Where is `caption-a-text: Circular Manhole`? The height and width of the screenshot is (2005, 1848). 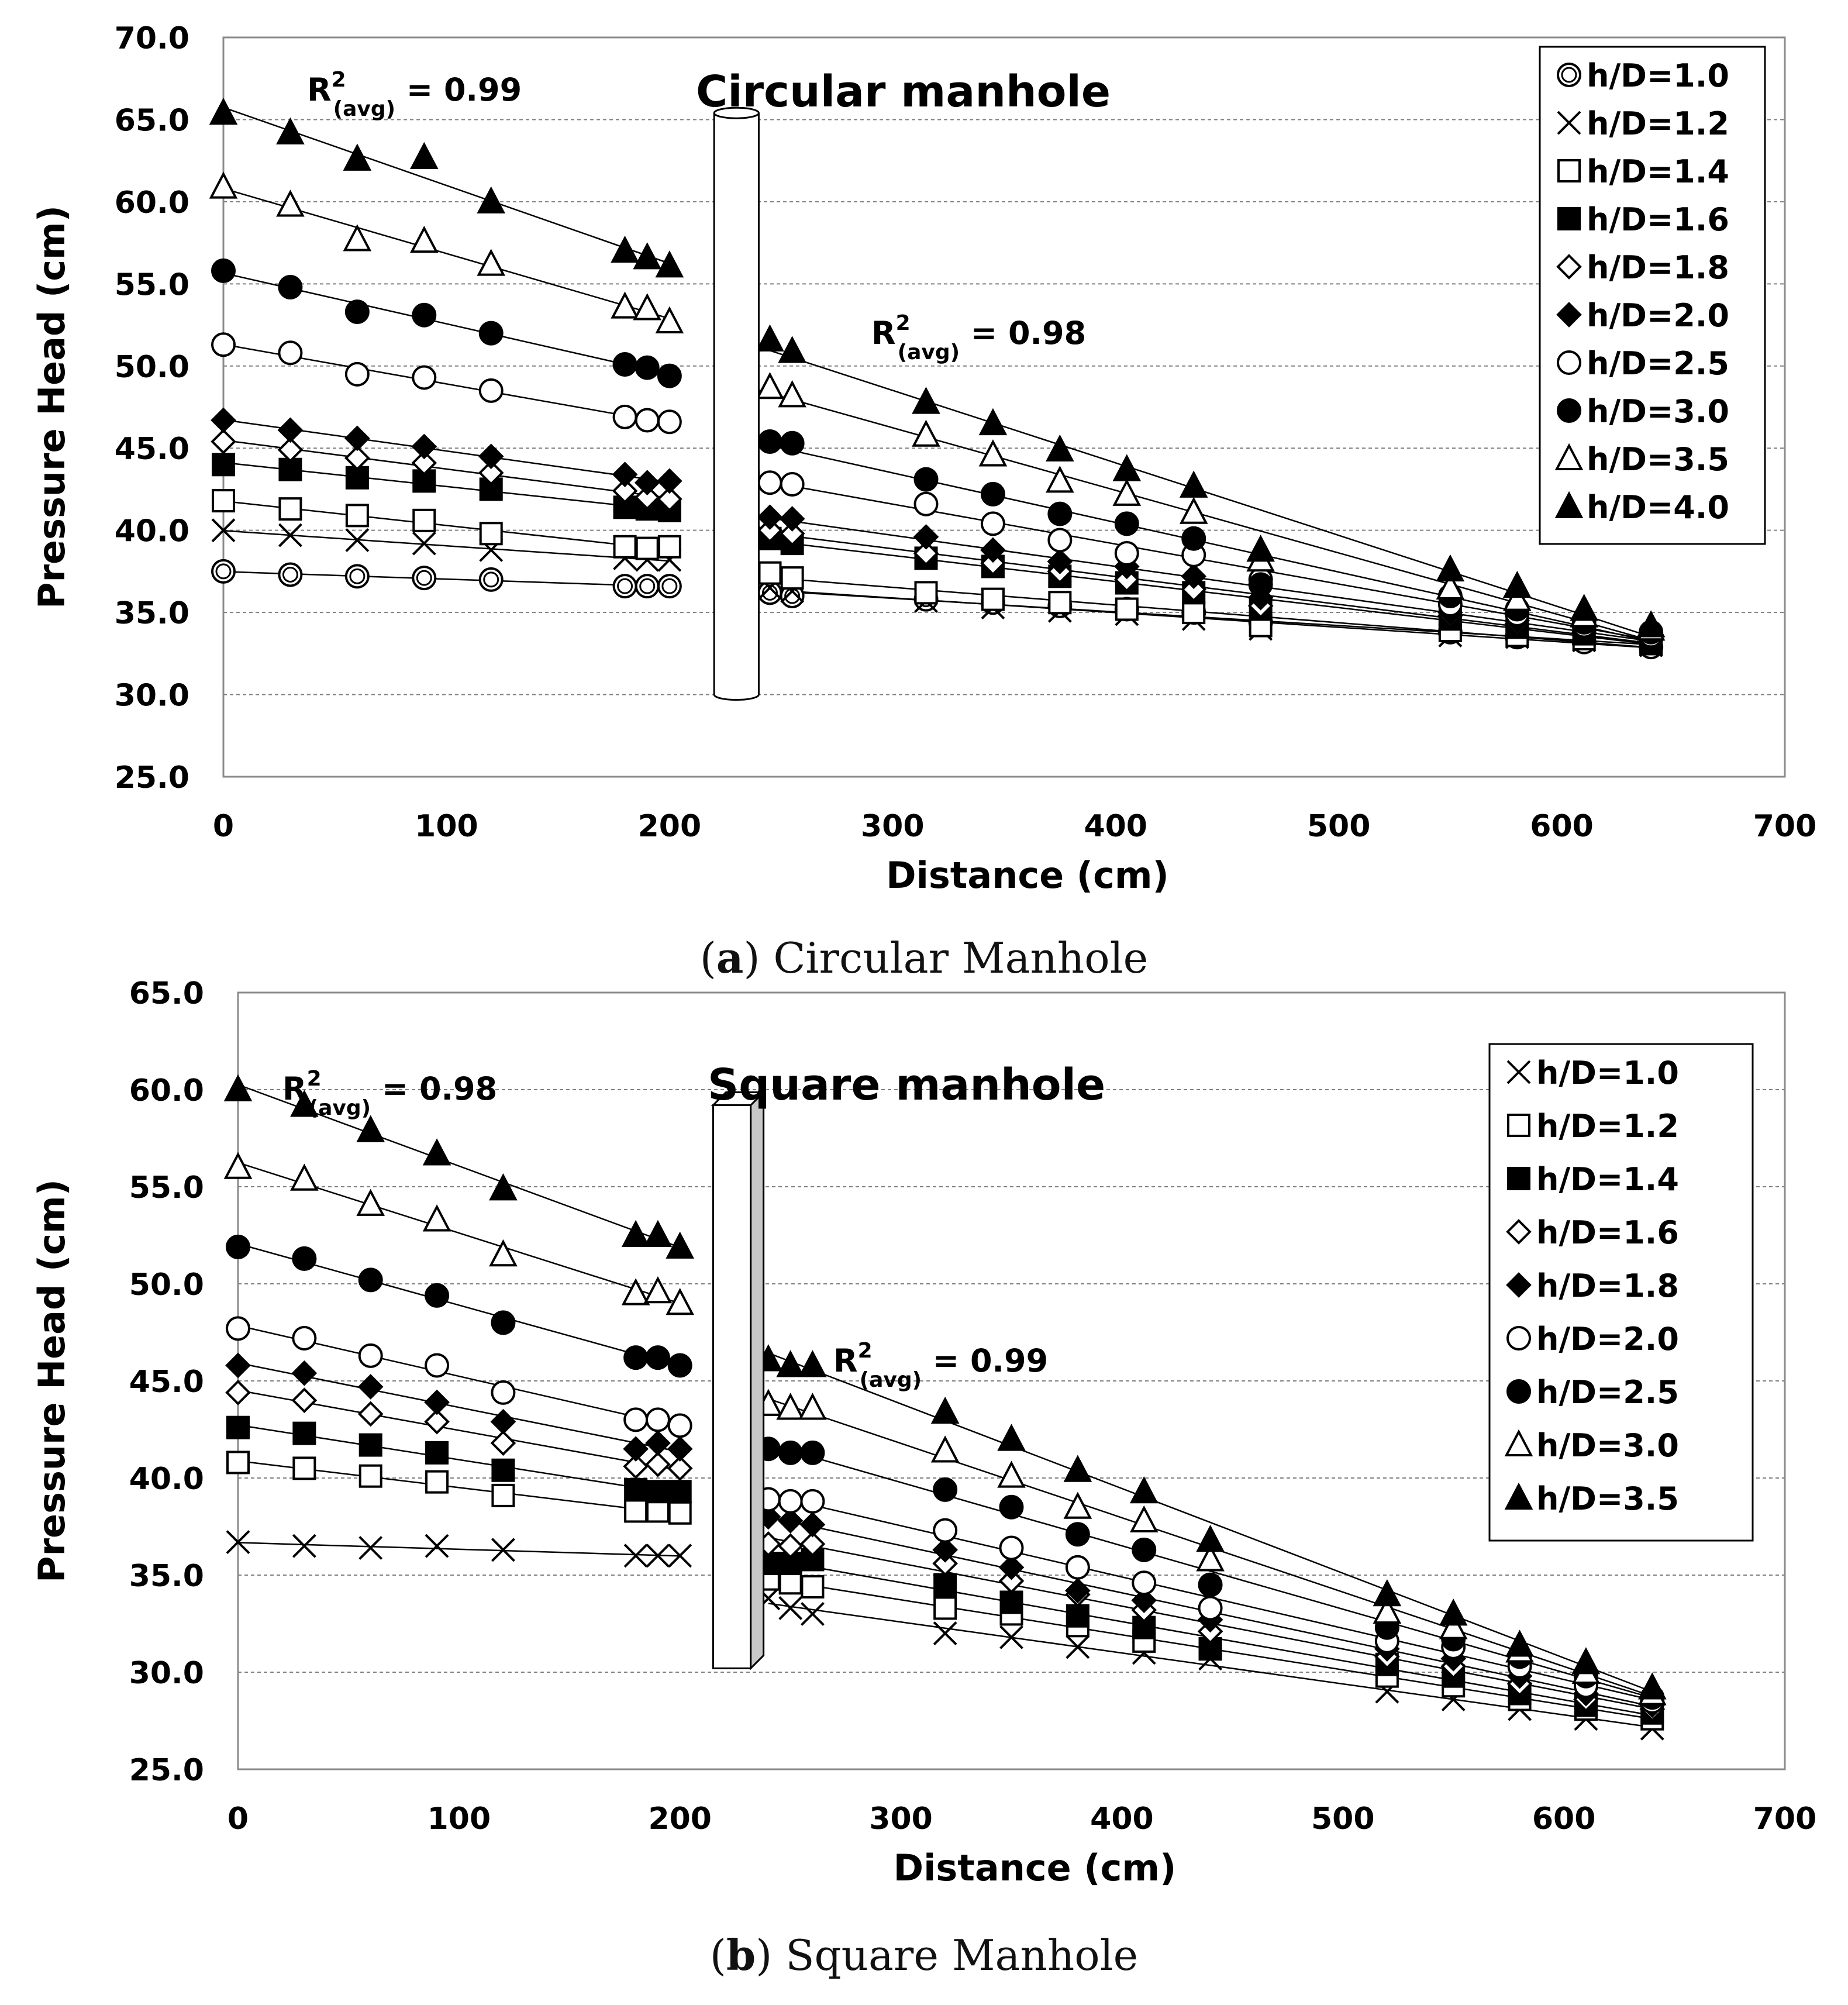 caption-a-text: Circular Manhole is located at coordinates (961, 958).